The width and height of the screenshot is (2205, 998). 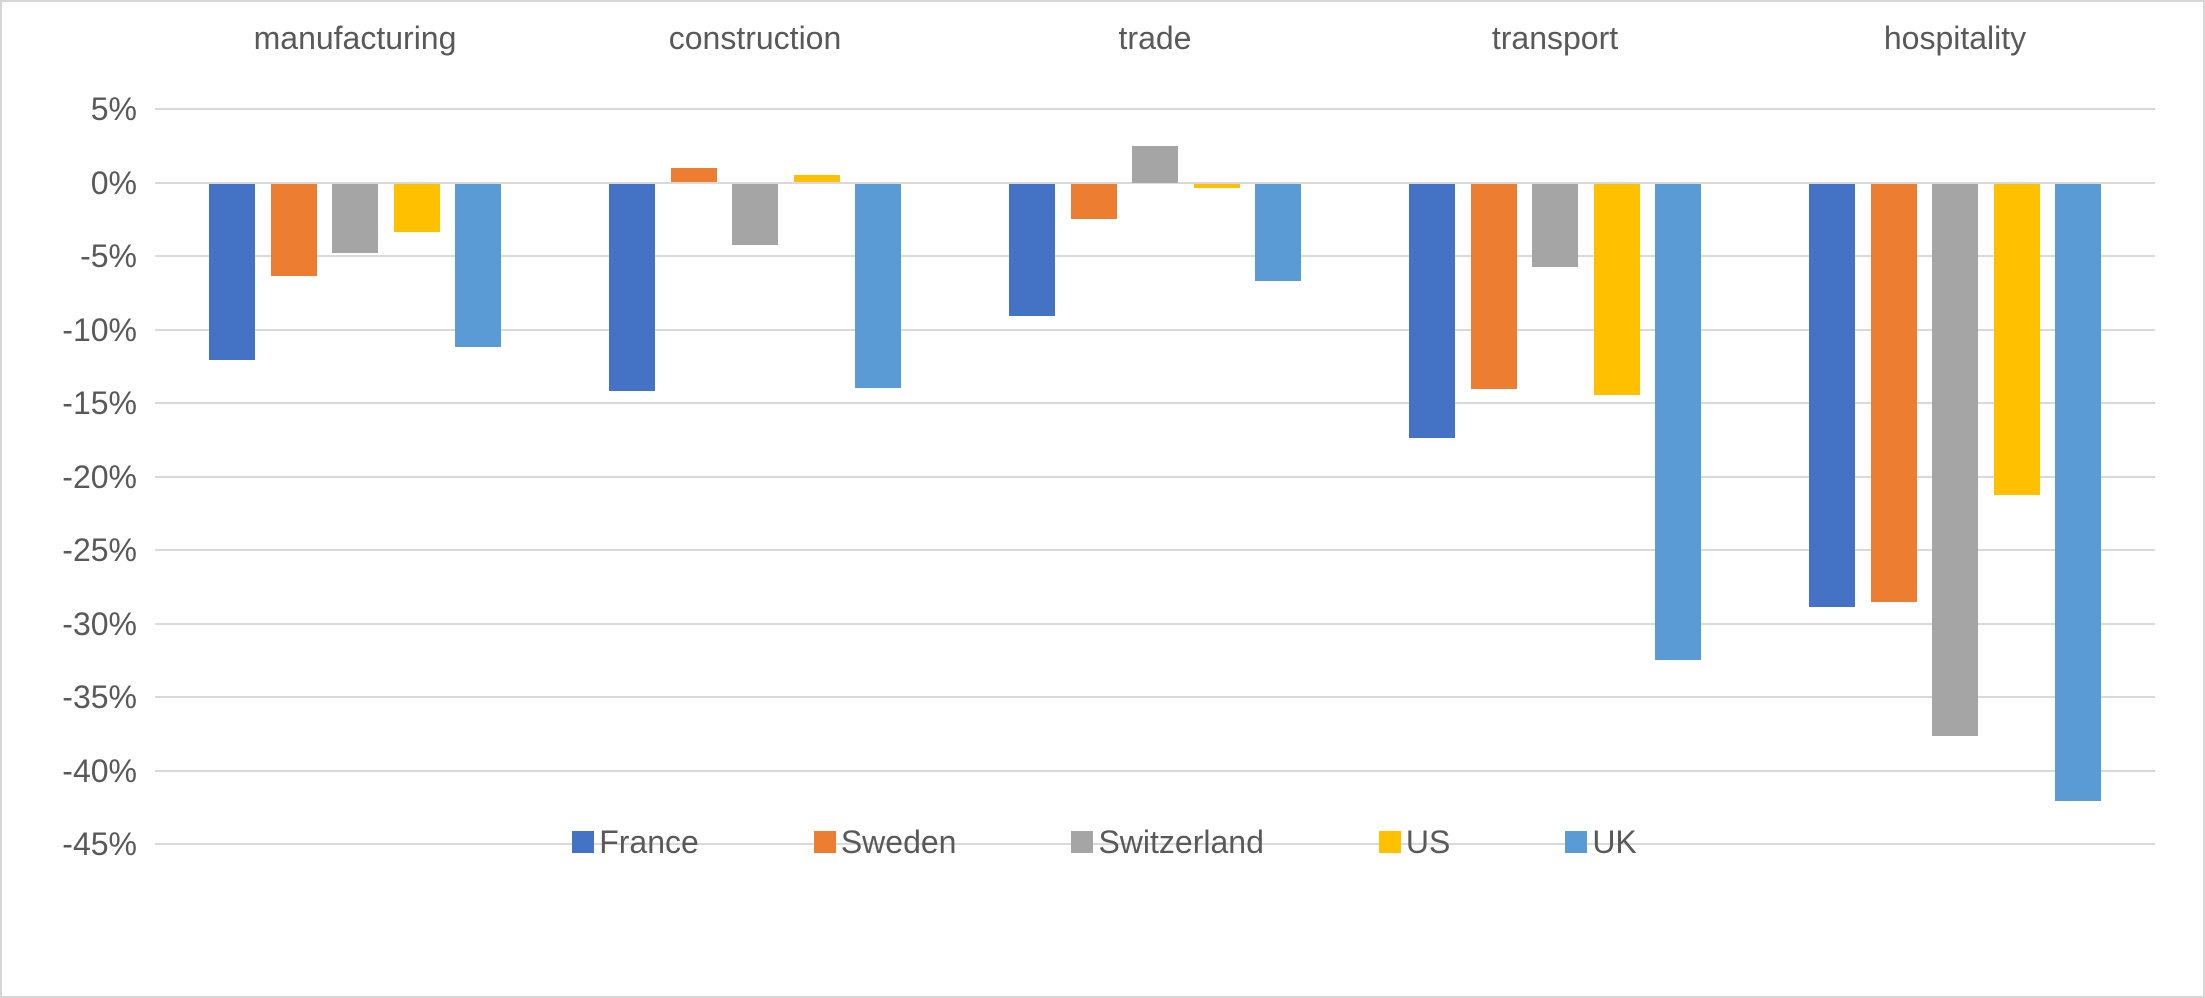 I want to click on category-label-trade: trade, so click(x=1155, y=38).